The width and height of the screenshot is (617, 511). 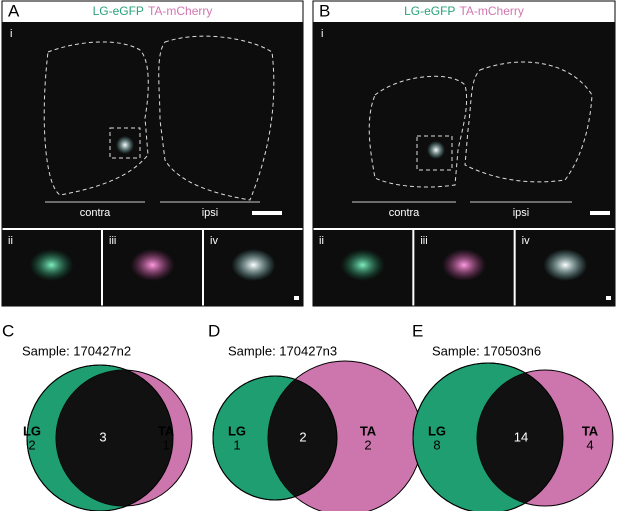 I want to click on set-count: 8, so click(x=436, y=444).